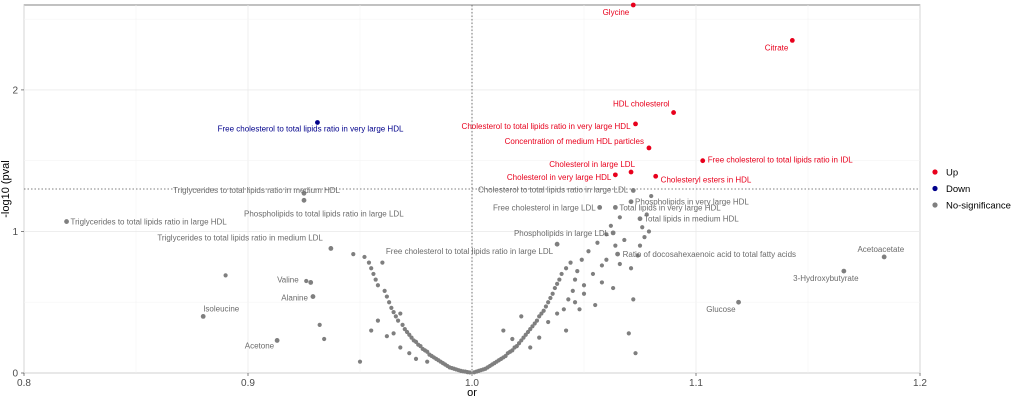 The image size is (1024, 402). I want to click on y-tick-label: 1, so click(15, 232).